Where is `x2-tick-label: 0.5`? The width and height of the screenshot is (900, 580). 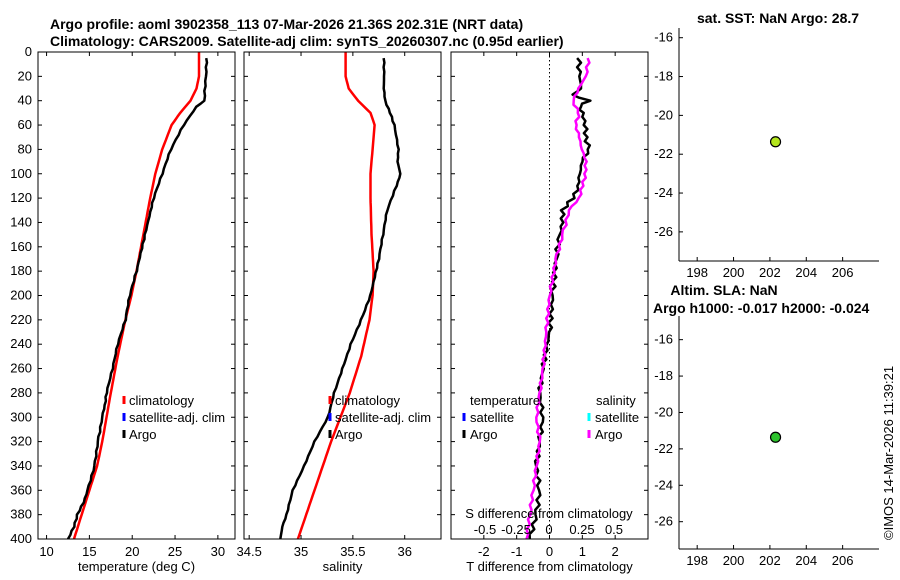
x2-tick-label: 0.5 is located at coordinates (614, 529).